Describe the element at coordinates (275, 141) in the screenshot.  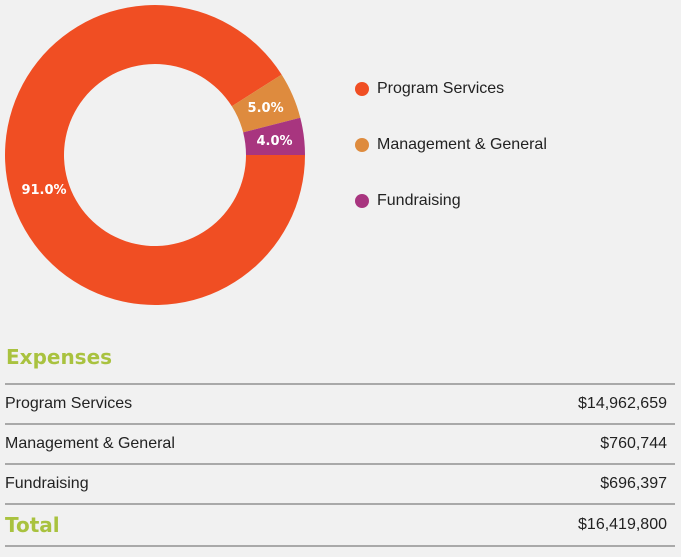
I see `slice-label-fundraising: 4.0%` at that location.